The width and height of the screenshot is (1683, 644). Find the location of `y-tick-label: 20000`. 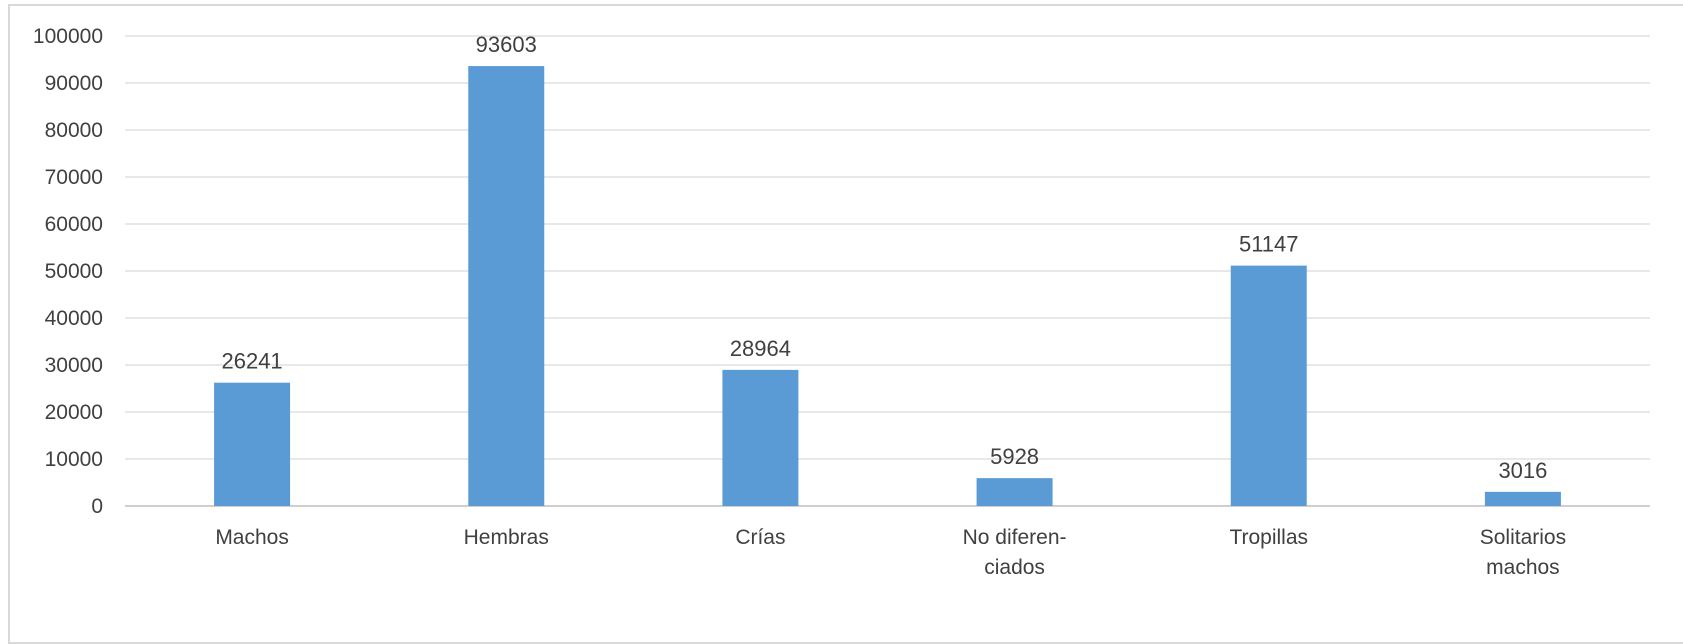

y-tick-label: 20000 is located at coordinates (74, 412).